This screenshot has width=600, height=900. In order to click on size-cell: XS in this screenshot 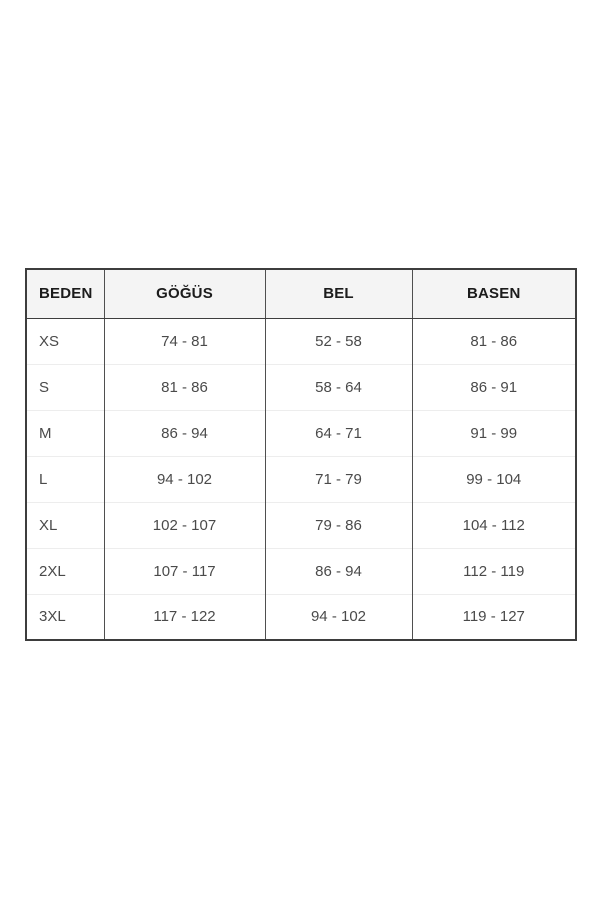, I will do `click(65, 341)`.